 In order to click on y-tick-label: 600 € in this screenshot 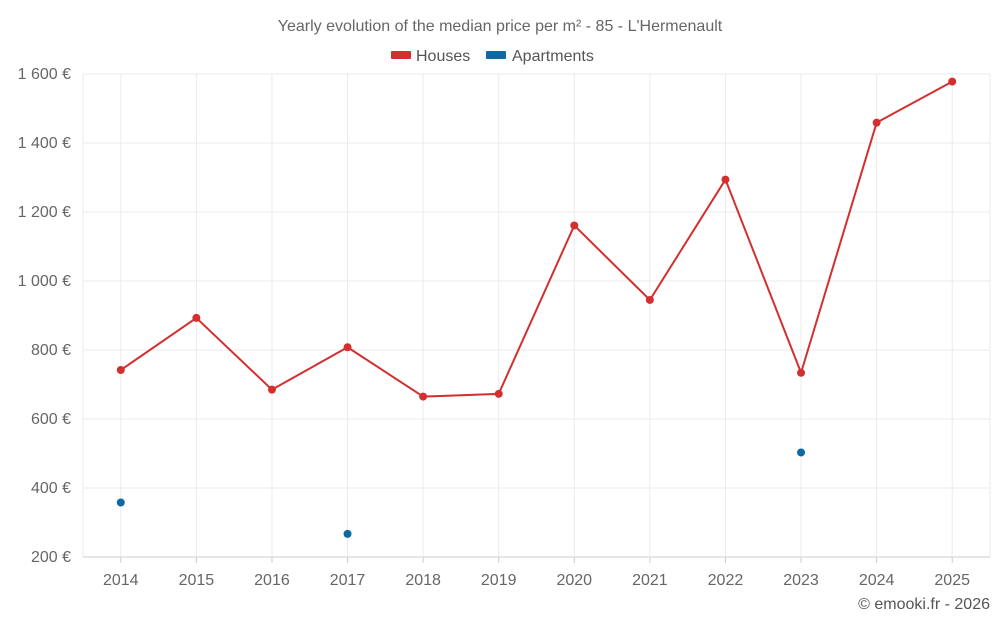, I will do `click(51, 419)`.